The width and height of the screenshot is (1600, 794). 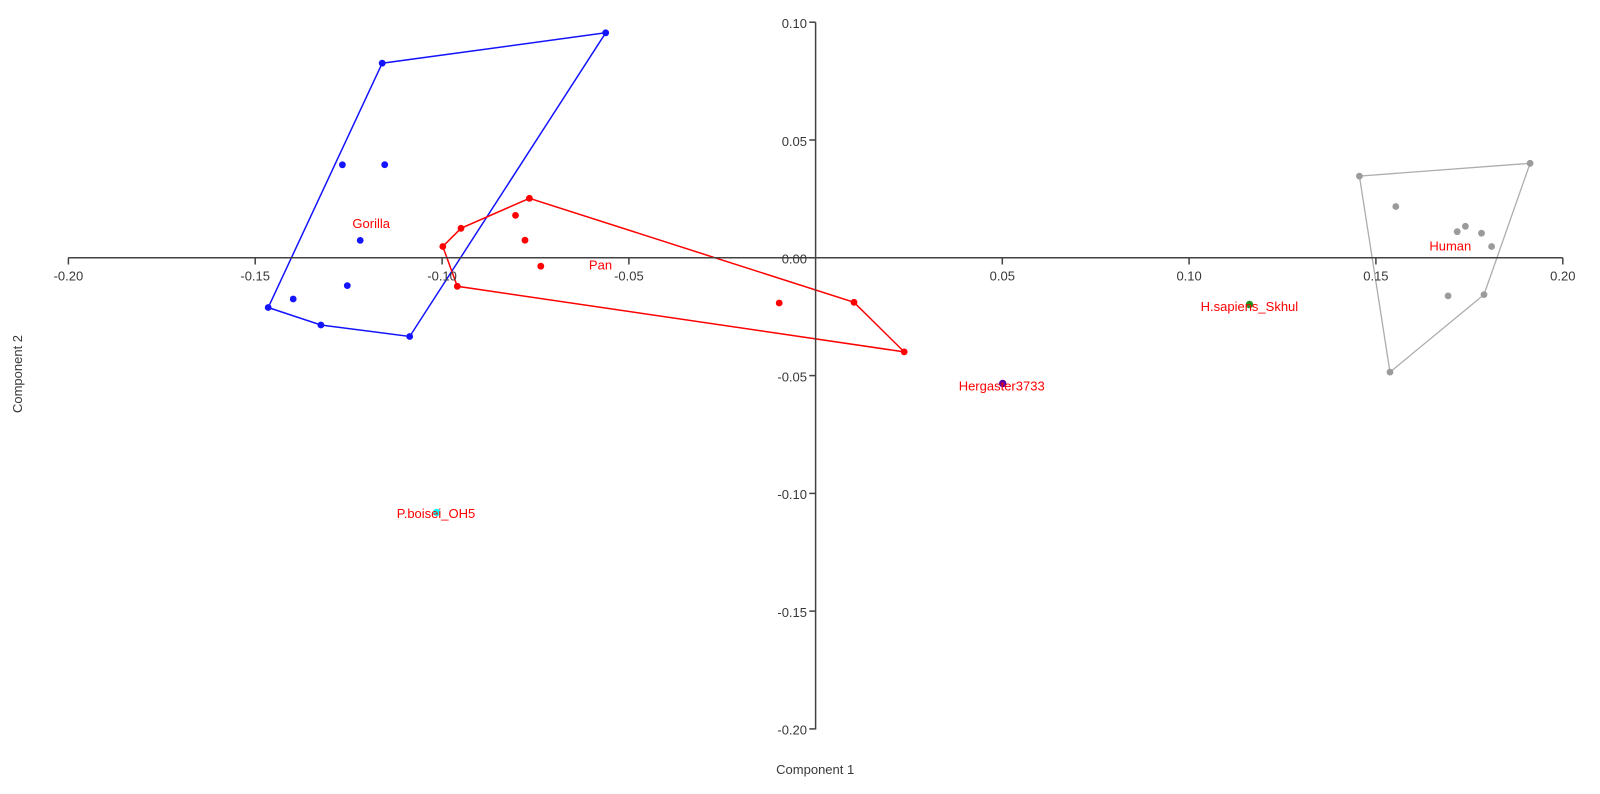 I want to click on svg-text: Component 2, so click(x=17, y=374).